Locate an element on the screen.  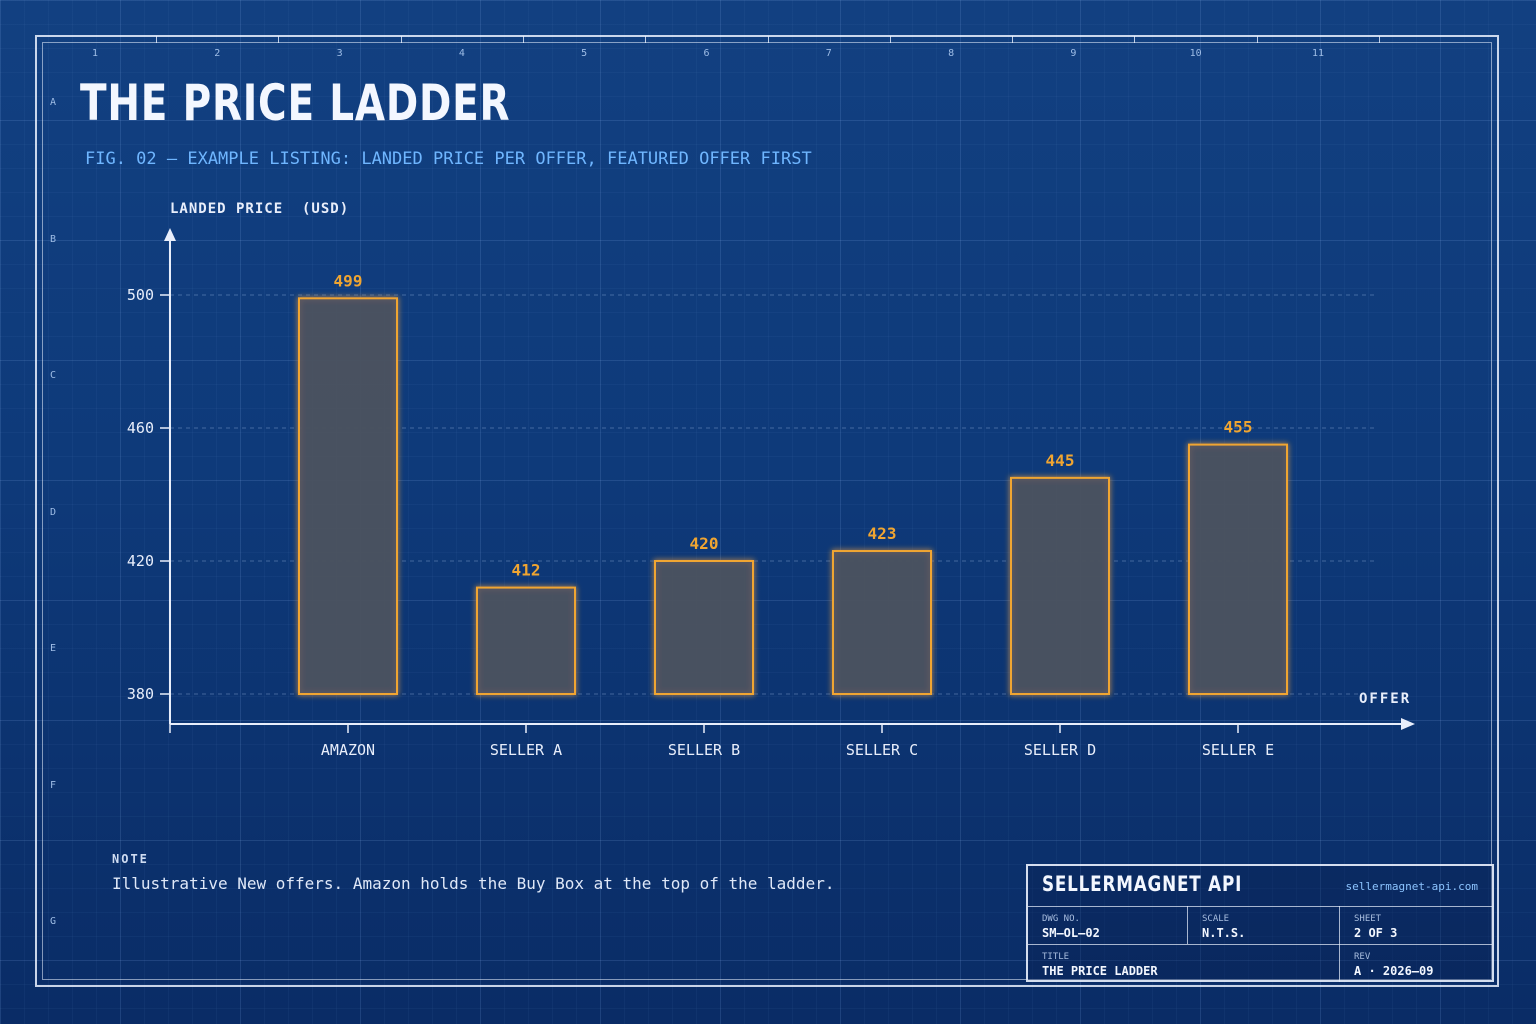
brand-url: sellermagnet-api.com is located at coordinates (1411, 886).